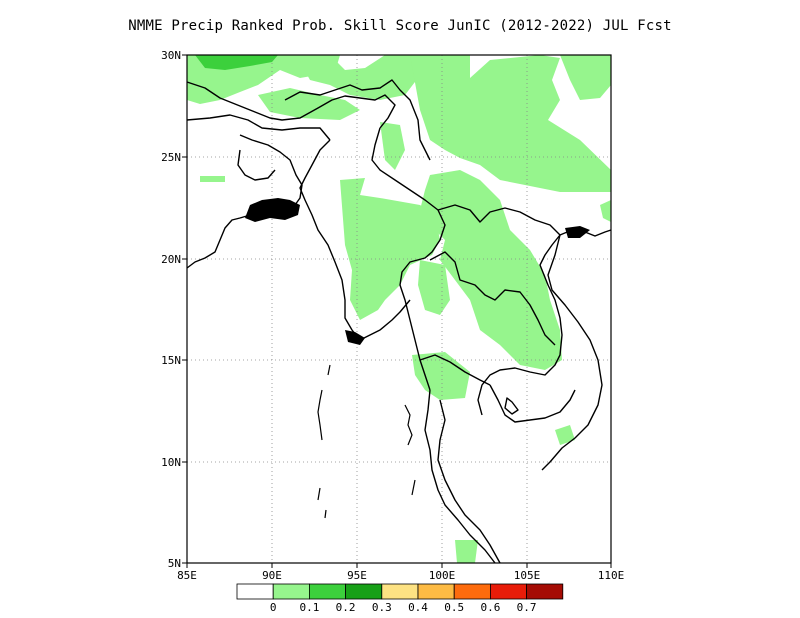 The height and width of the screenshot is (618, 800). I want to click on colorbar-label-4: 0.4, so click(418, 607).